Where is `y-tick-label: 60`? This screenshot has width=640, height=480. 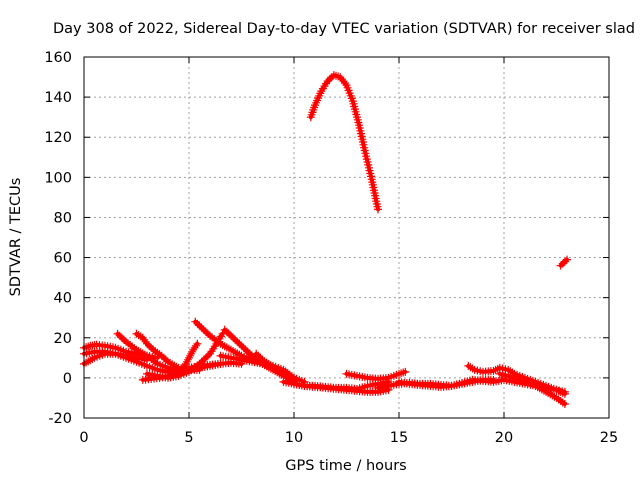 y-tick-label: 60 is located at coordinates (63, 259).